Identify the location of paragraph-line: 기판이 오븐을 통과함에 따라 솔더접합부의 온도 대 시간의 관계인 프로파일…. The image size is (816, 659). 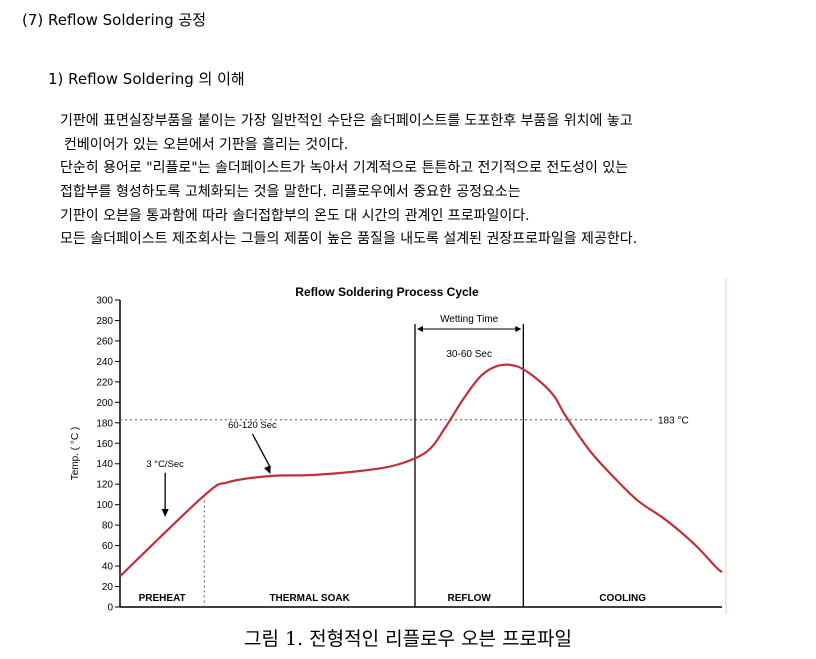
(295, 215).